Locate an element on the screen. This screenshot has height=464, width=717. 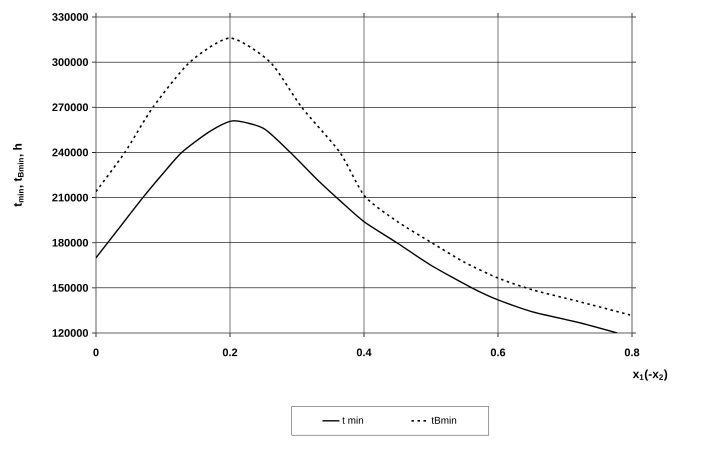
y-tick-label: 300000 is located at coordinates (70, 62).